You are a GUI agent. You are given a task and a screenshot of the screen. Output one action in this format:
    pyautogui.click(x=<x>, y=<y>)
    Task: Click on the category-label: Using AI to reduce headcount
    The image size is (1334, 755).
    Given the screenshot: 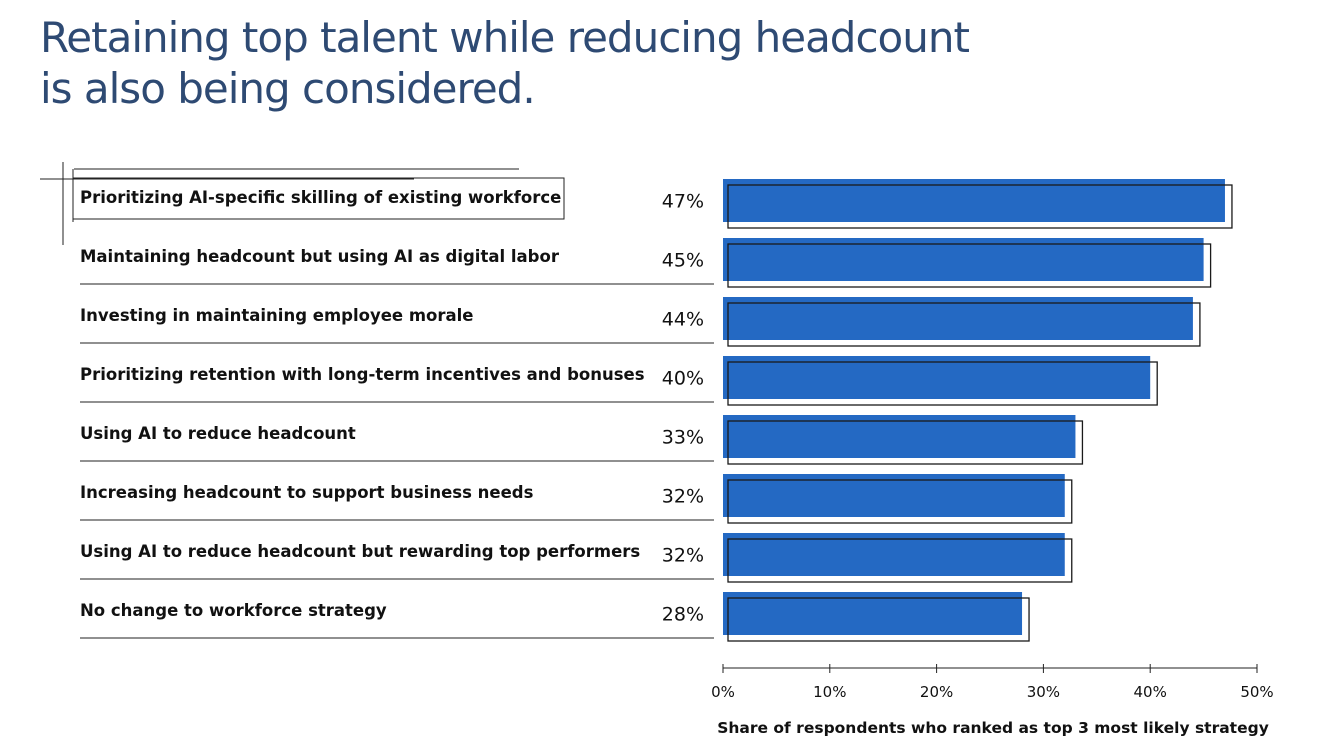 What is the action you would take?
    pyautogui.click(x=218, y=433)
    